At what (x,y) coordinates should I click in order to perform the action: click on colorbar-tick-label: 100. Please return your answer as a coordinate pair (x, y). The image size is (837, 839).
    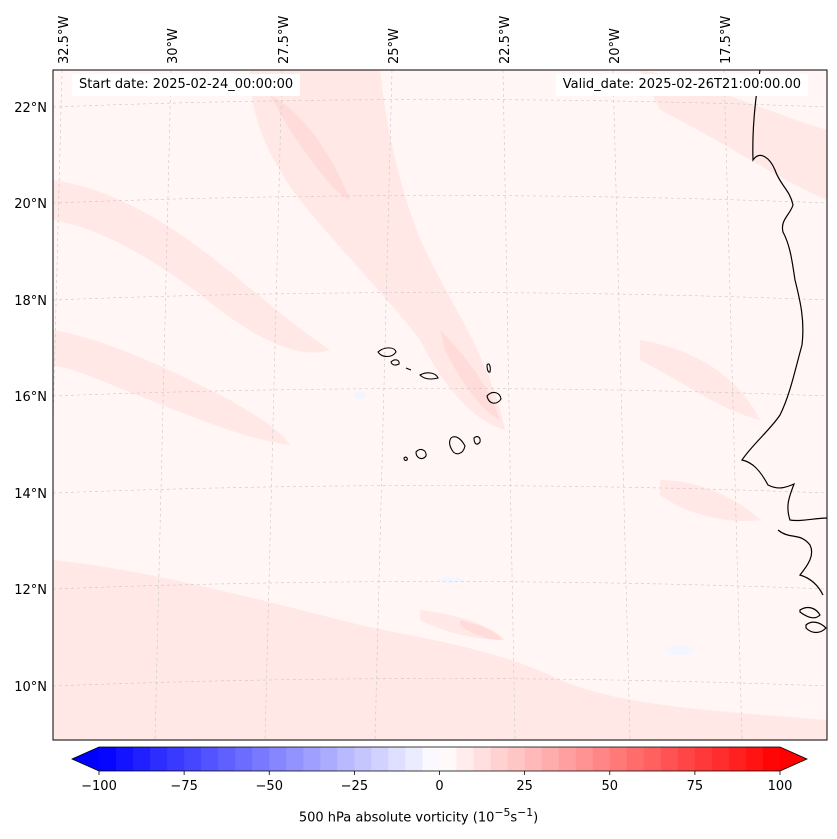
    Looking at the image, I should click on (780, 786).